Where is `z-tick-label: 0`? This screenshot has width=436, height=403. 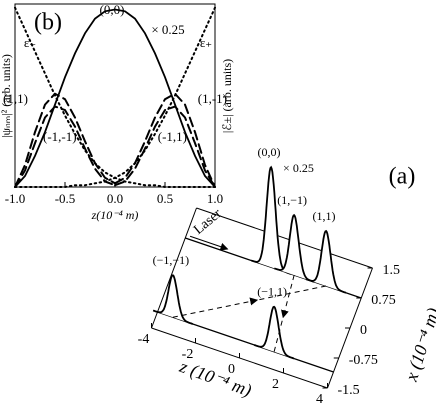 z-tick-label: 0 is located at coordinates (231, 369).